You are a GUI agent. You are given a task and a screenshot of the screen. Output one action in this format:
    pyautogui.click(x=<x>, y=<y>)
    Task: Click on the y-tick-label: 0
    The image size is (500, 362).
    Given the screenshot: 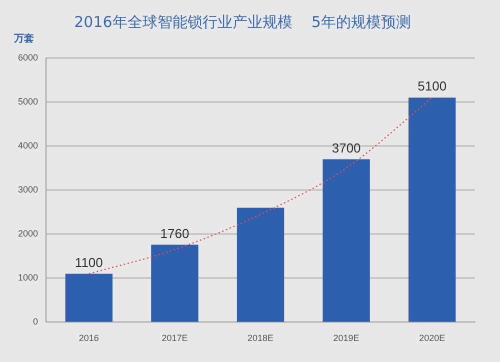 What is the action you would take?
    pyautogui.click(x=35, y=321)
    